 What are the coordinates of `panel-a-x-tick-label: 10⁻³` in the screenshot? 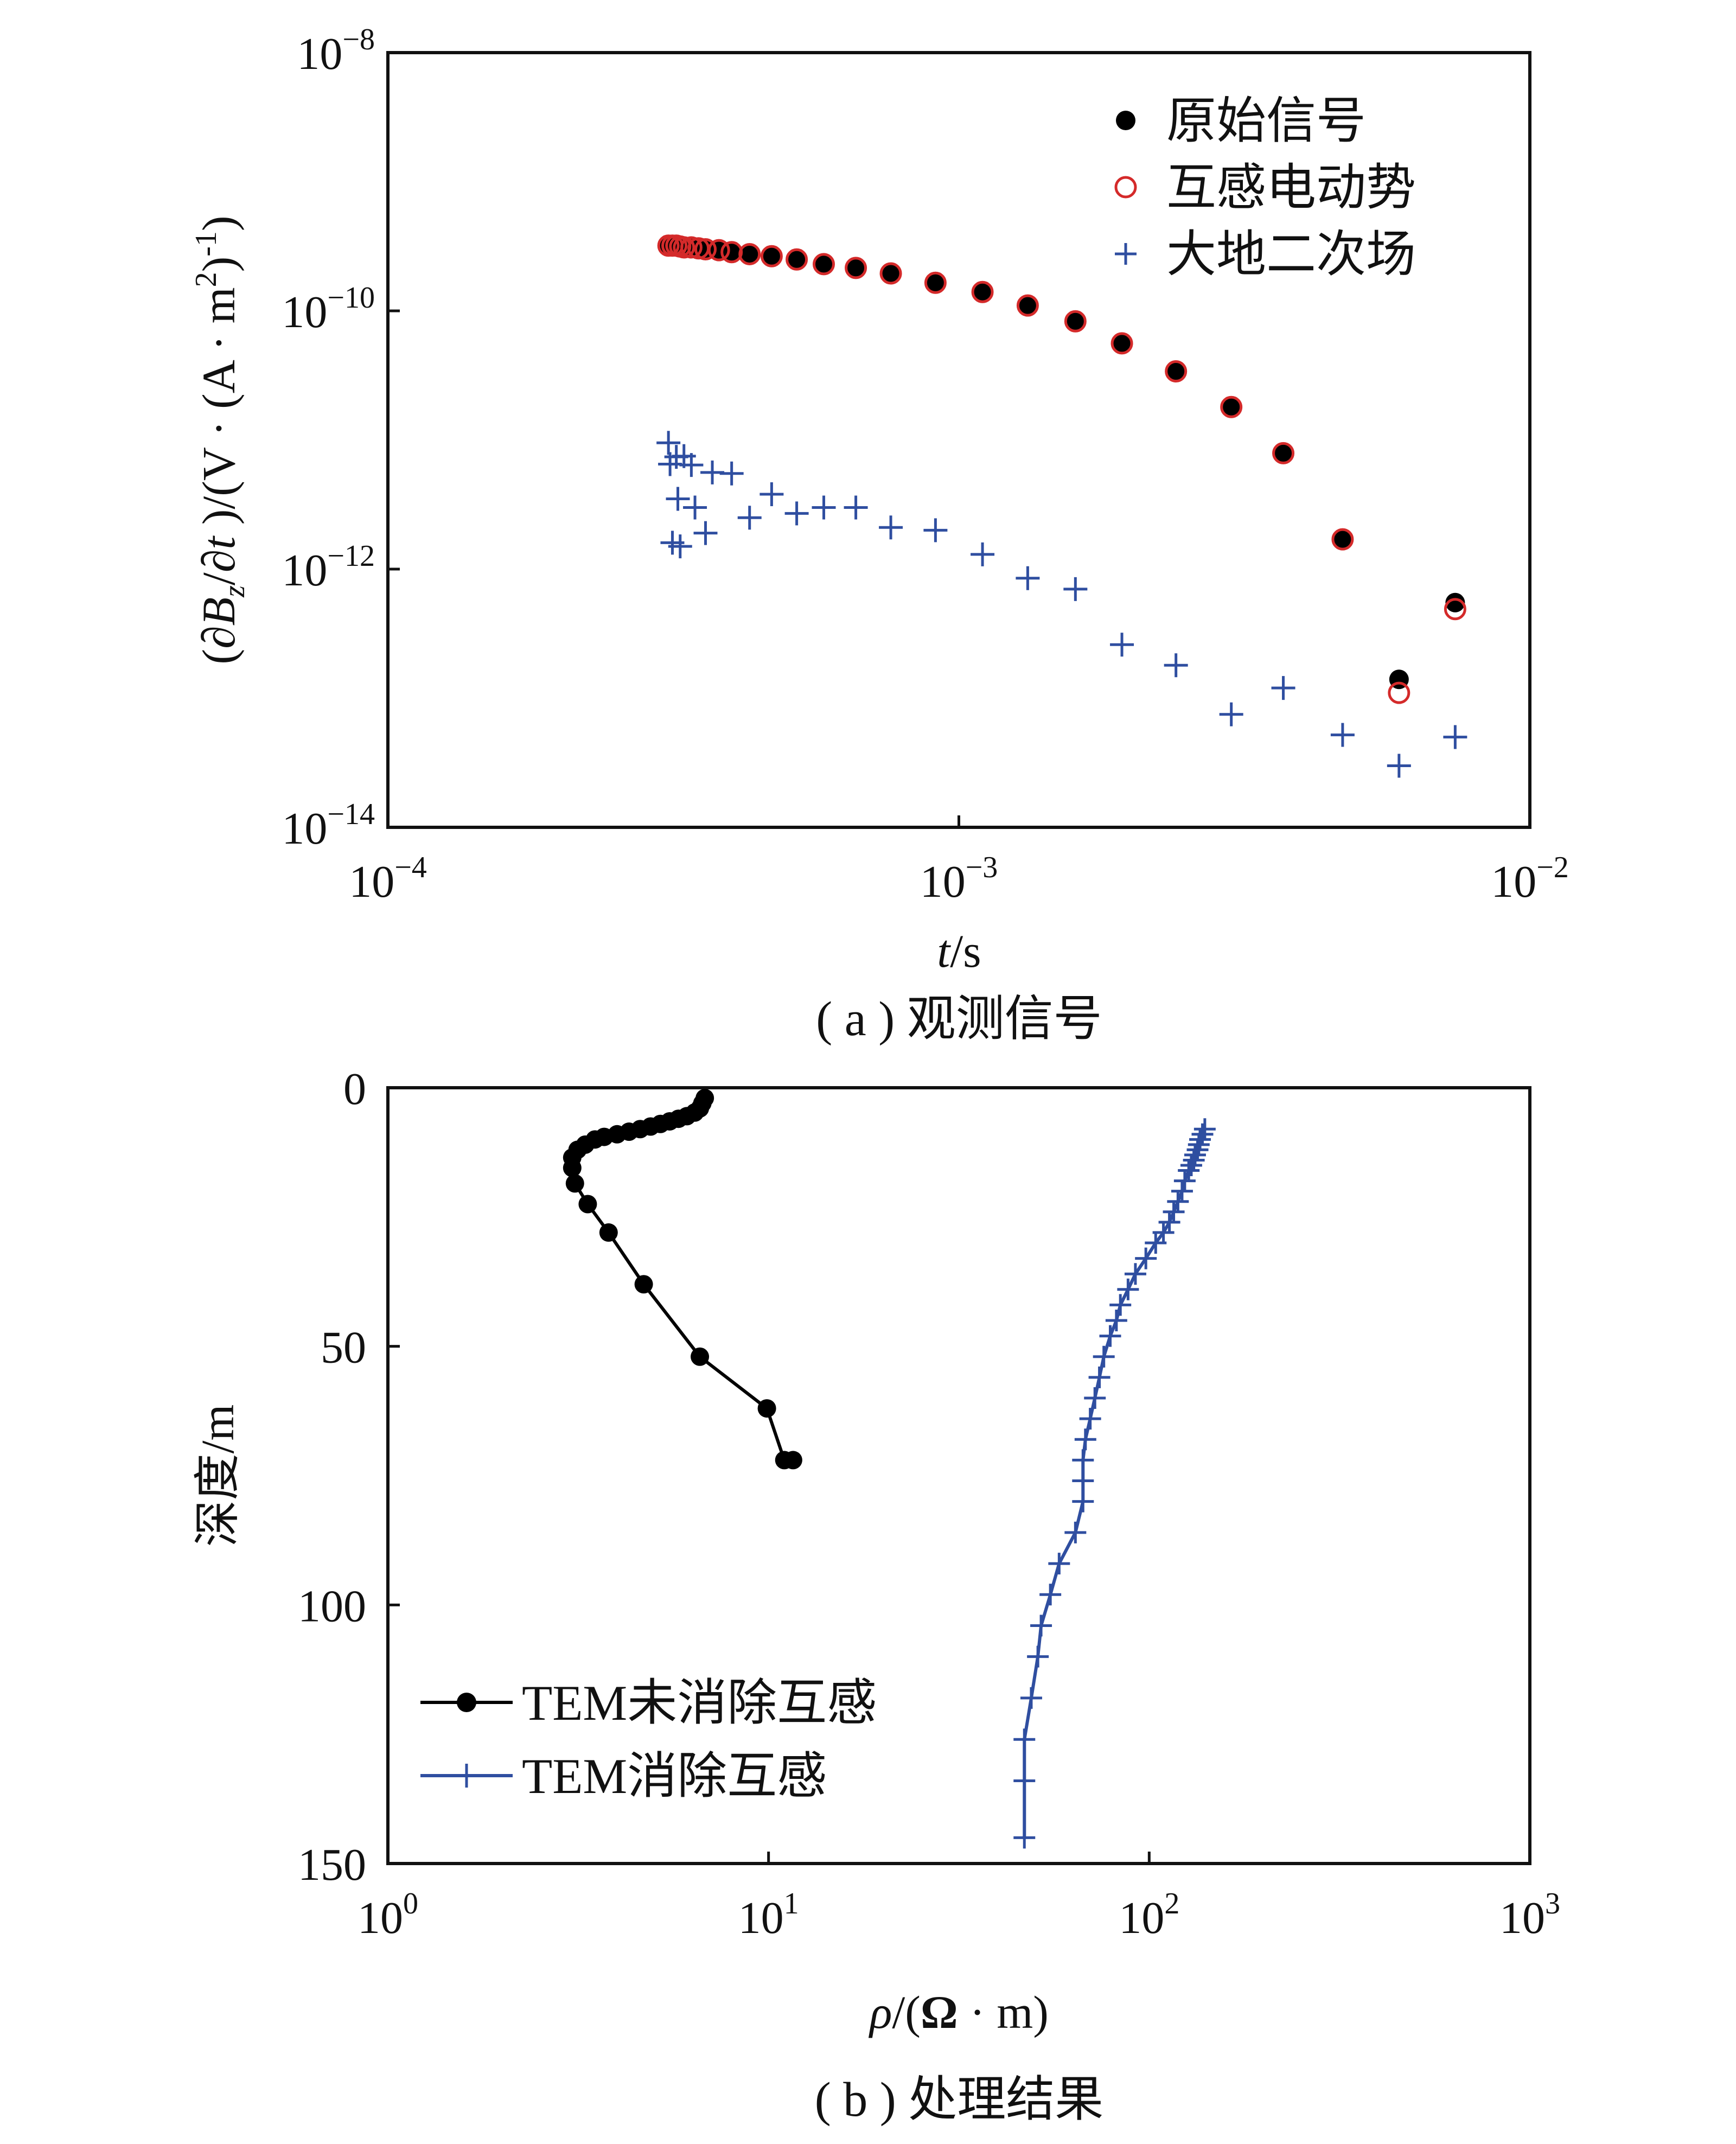 It's located at (959, 879).